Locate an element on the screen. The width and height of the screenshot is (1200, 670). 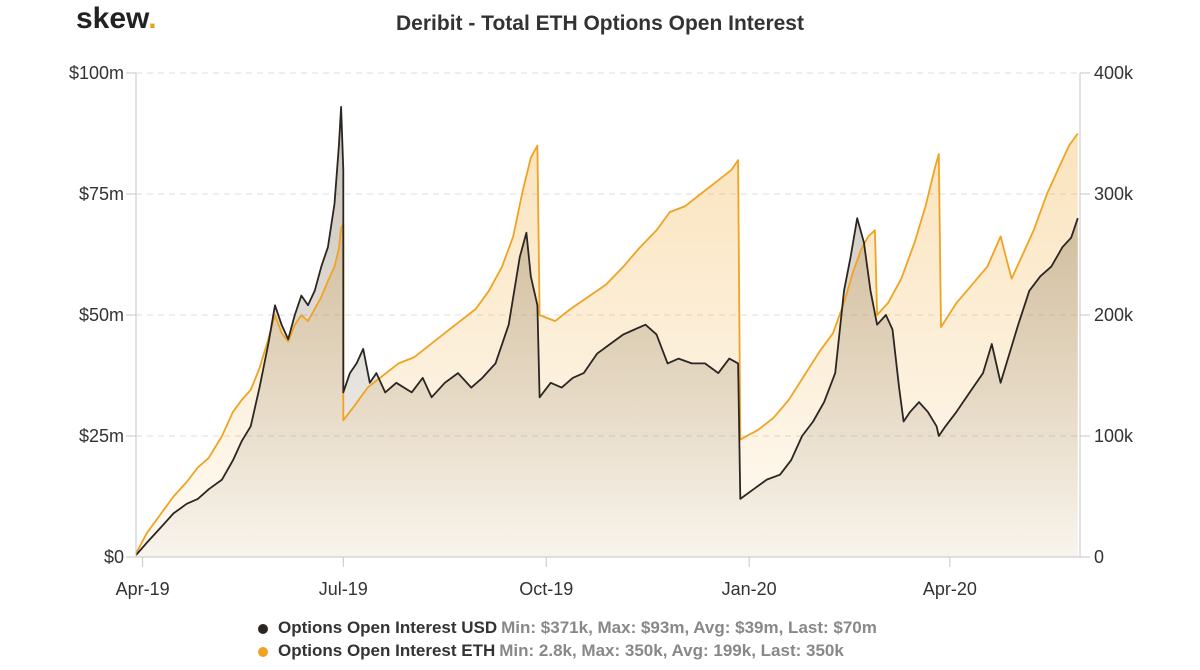
x-tick-label: Apr-19 is located at coordinates (143, 589).